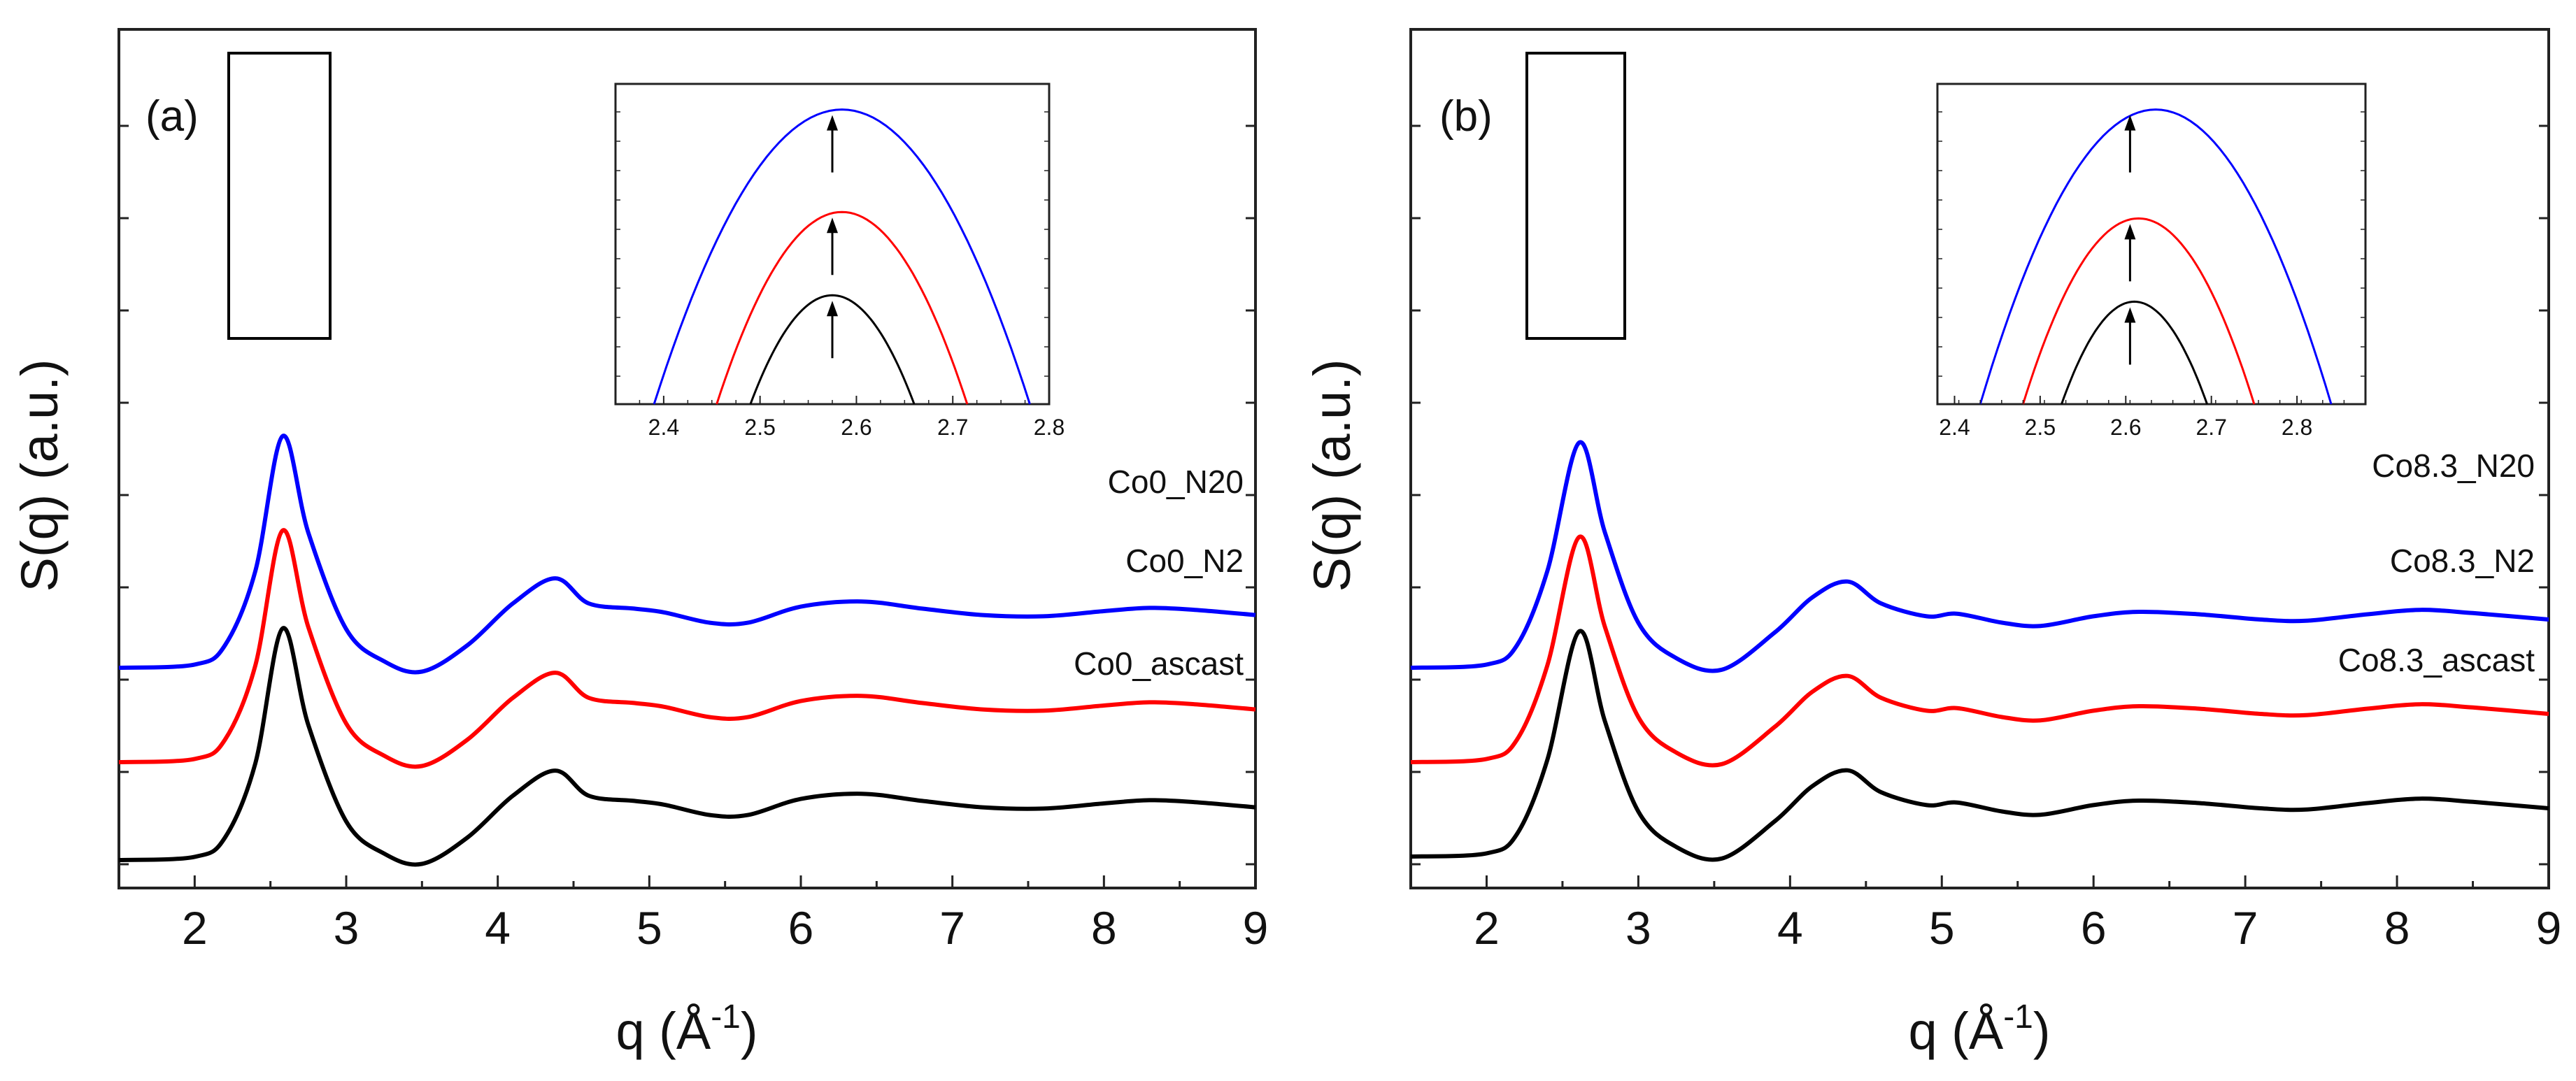 This screenshot has height=1081, width=2576. What do you see at coordinates (1955, 1031) in the screenshot?
I see `x-axis-title-b-text: q (Å` at bounding box center [1955, 1031].